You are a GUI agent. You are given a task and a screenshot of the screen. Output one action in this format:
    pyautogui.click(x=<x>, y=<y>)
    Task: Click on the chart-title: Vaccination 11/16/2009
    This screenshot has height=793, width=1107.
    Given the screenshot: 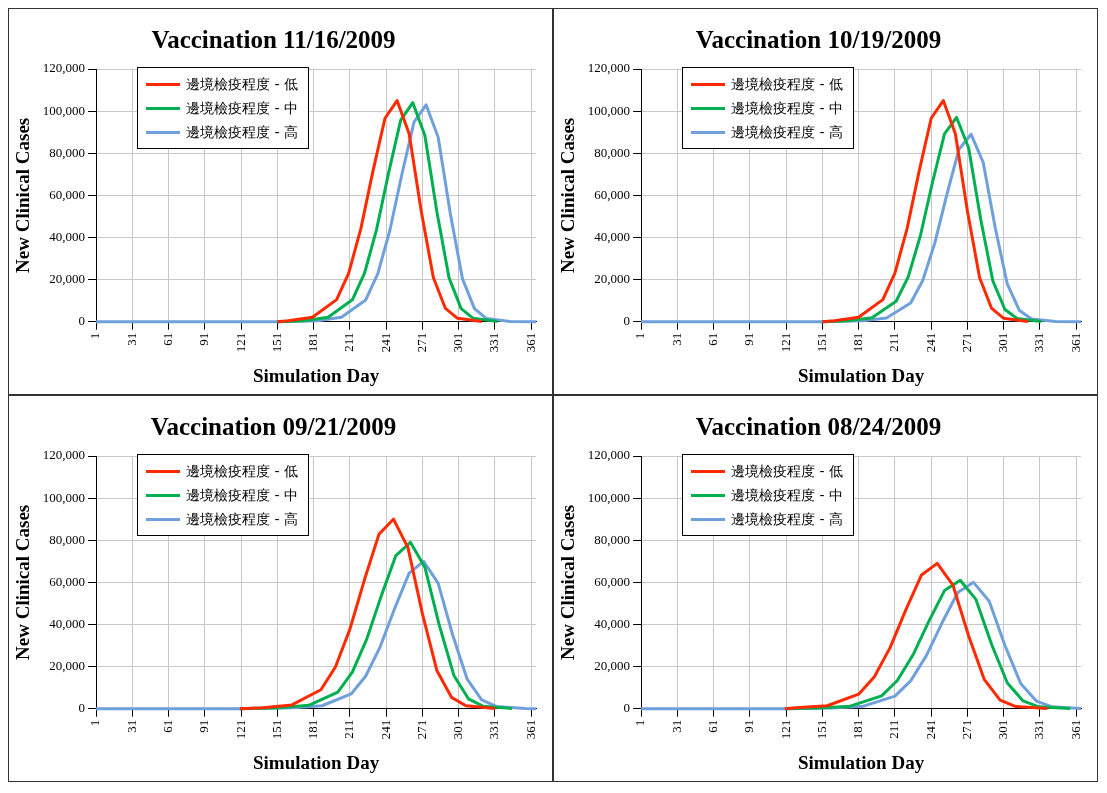 What is the action you would take?
    pyautogui.click(x=273, y=40)
    